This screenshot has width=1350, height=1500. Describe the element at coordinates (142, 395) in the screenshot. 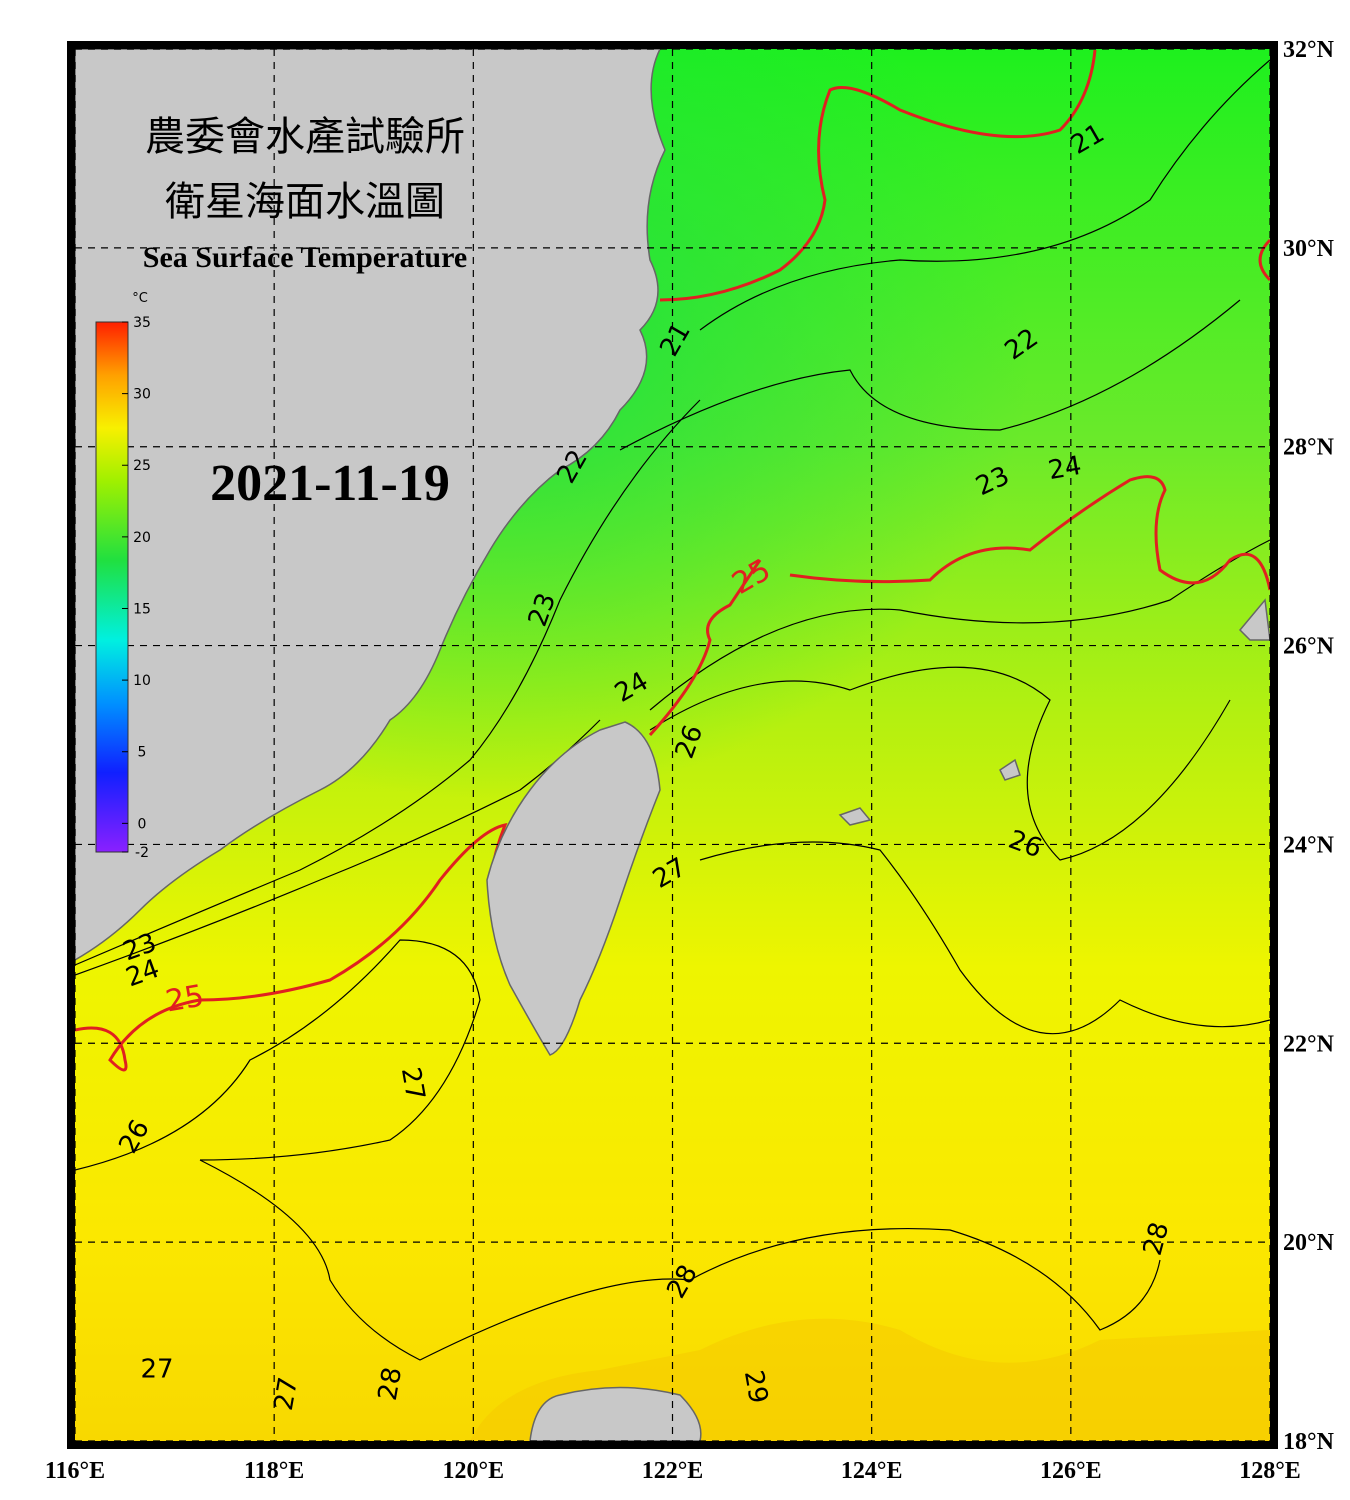

I see `colorbar-tick-label: 30` at that location.